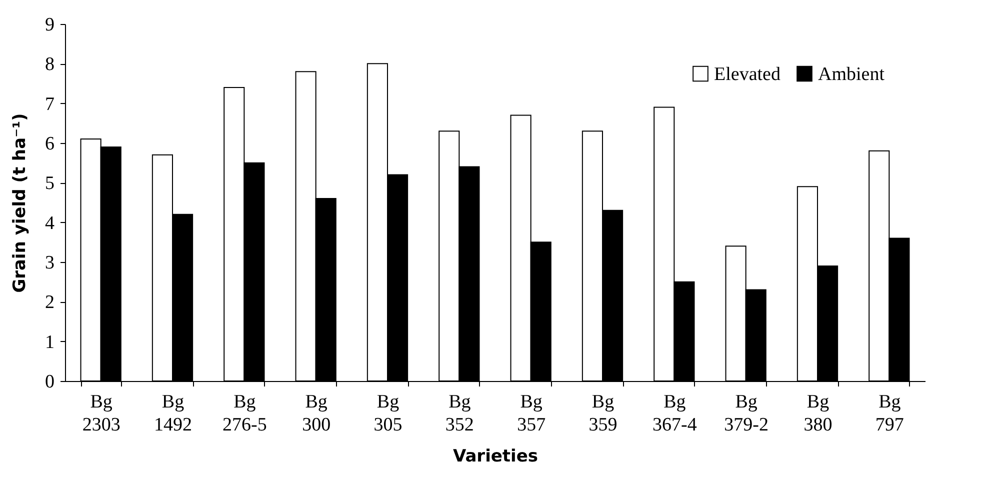  What do you see at coordinates (173, 414) in the screenshot?
I see `x-tick-label: Bg 1492` at bounding box center [173, 414].